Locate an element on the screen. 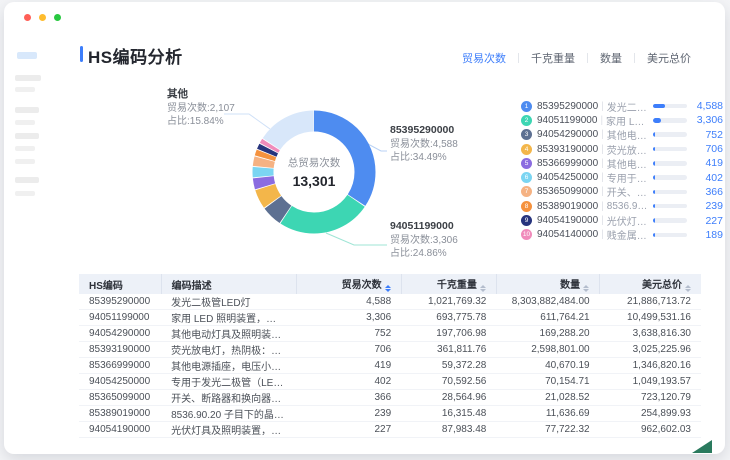  hs-code-cell: 85366999000 is located at coordinates (120, 365).